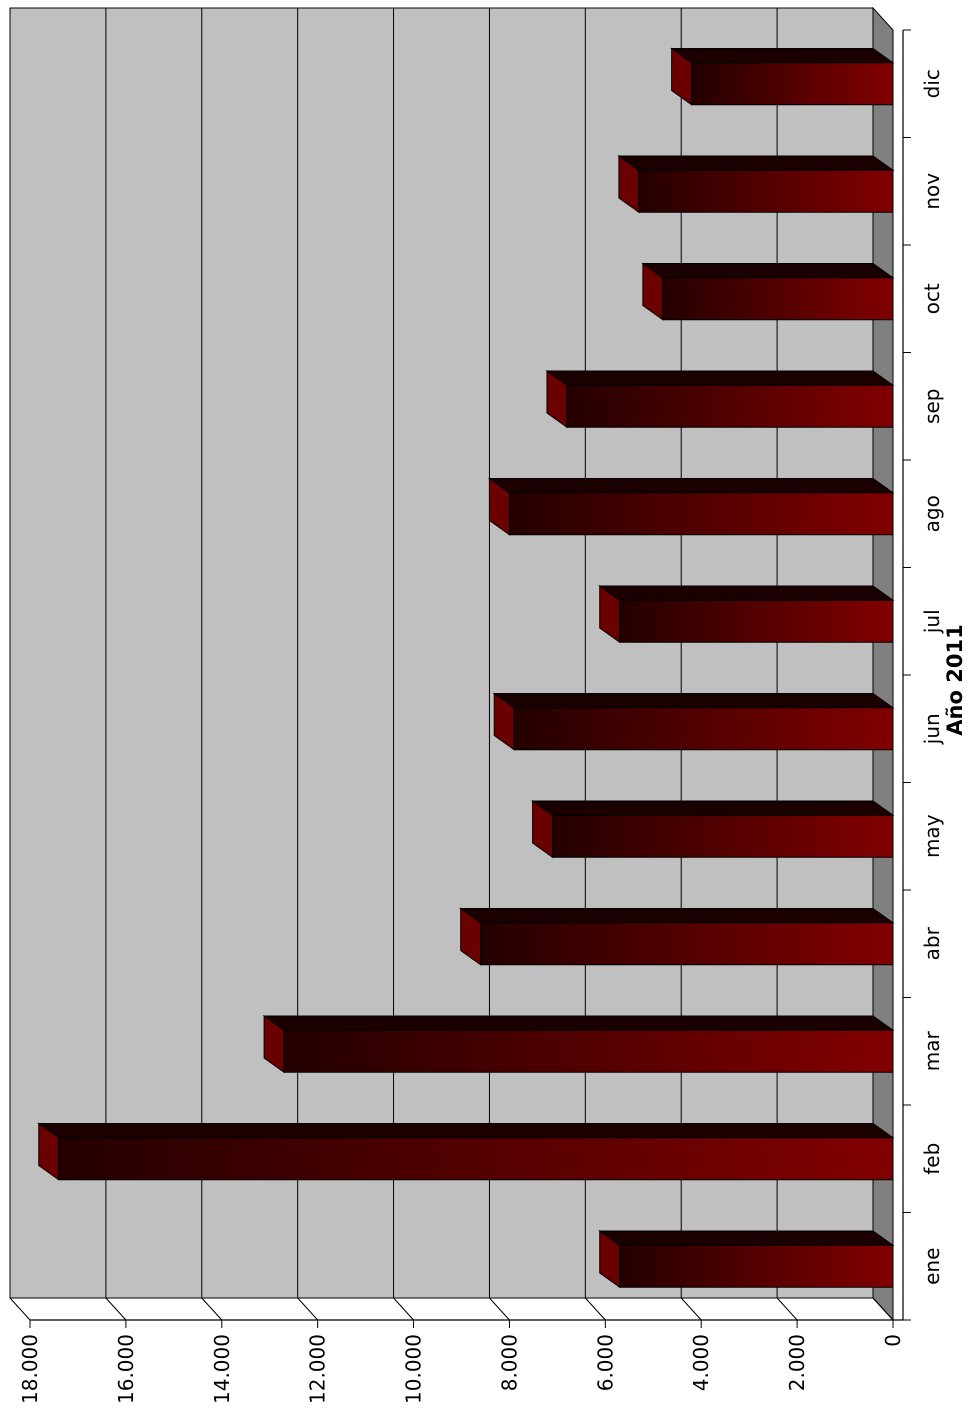  What do you see at coordinates (955, 679) in the screenshot?
I see `category-axis-title: Año 2011` at bounding box center [955, 679].